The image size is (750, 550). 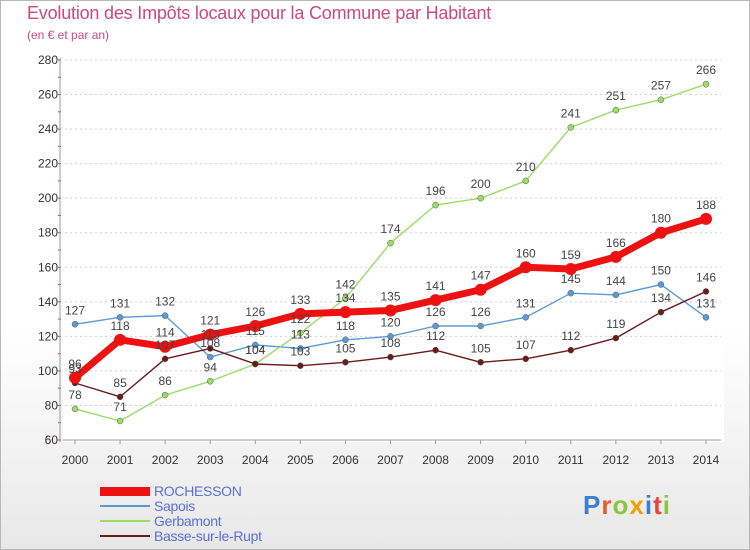 I want to click on data-label: 105, so click(x=345, y=348).